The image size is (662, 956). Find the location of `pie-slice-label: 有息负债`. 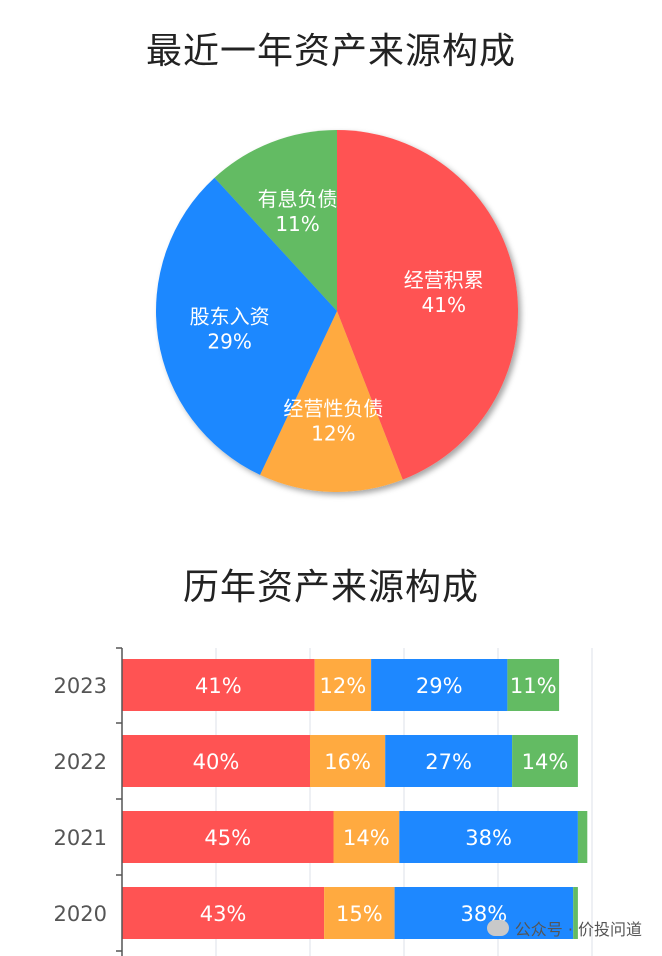

pie-slice-label: 有息负债 is located at coordinates (298, 199).